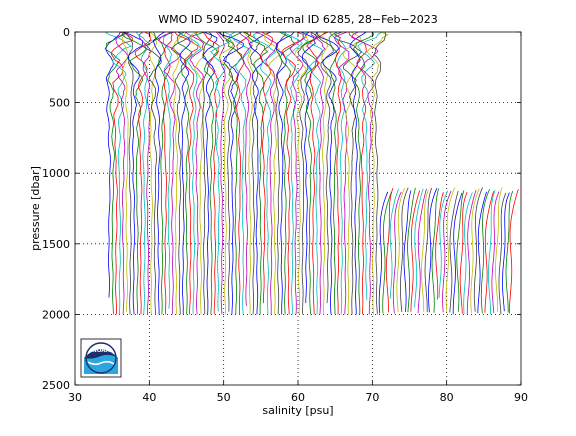 The width and height of the screenshot is (576, 436). I want to click on x-tick-label: 90, so click(521, 397).